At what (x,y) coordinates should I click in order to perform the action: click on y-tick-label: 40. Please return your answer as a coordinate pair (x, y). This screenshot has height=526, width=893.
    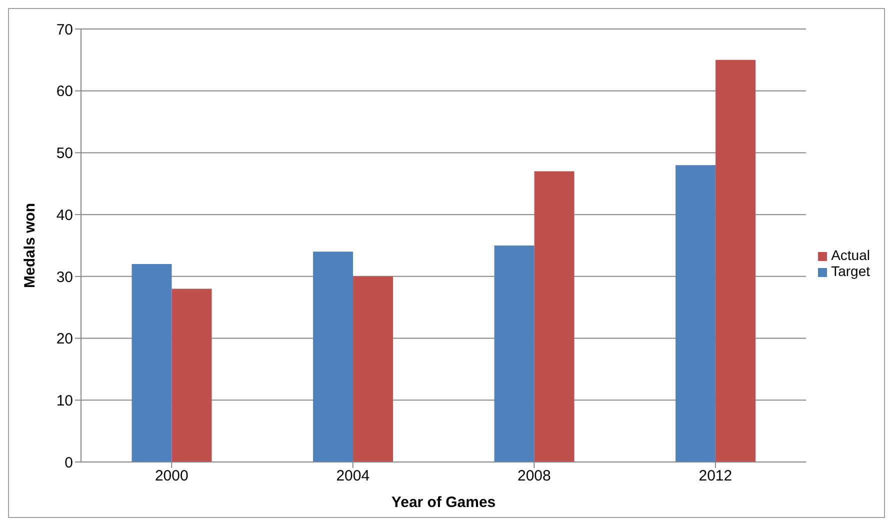
    Looking at the image, I should click on (64, 215).